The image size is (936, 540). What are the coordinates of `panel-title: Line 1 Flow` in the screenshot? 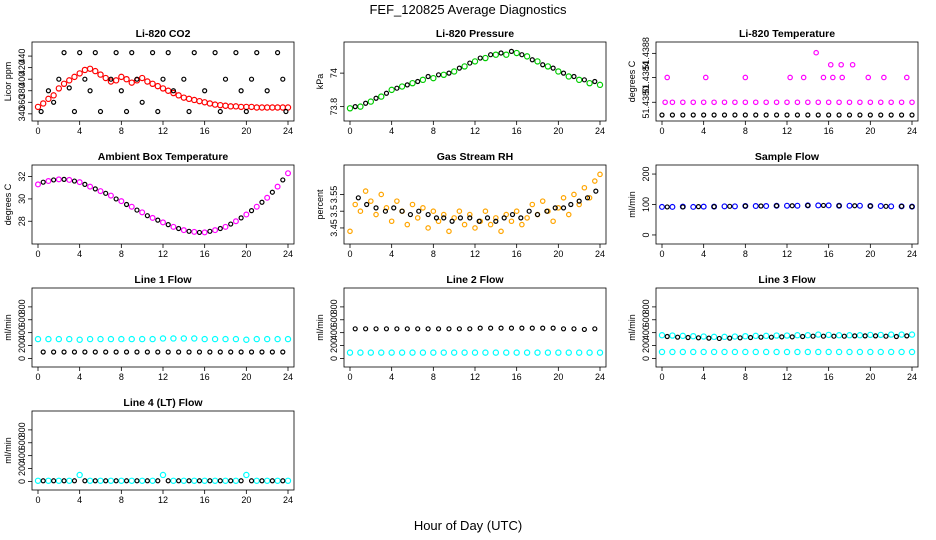 It's located at (163, 280).